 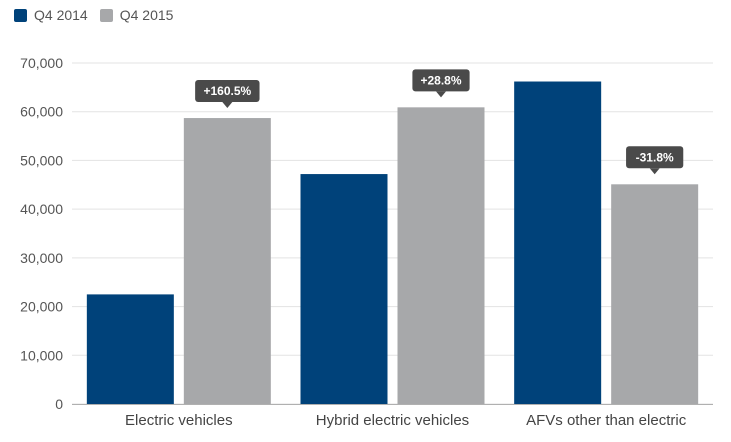 What do you see at coordinates (179, 420) in the screenshot?
I see `x-category-label: Electric vehicles` at bounding box center [179, 420].